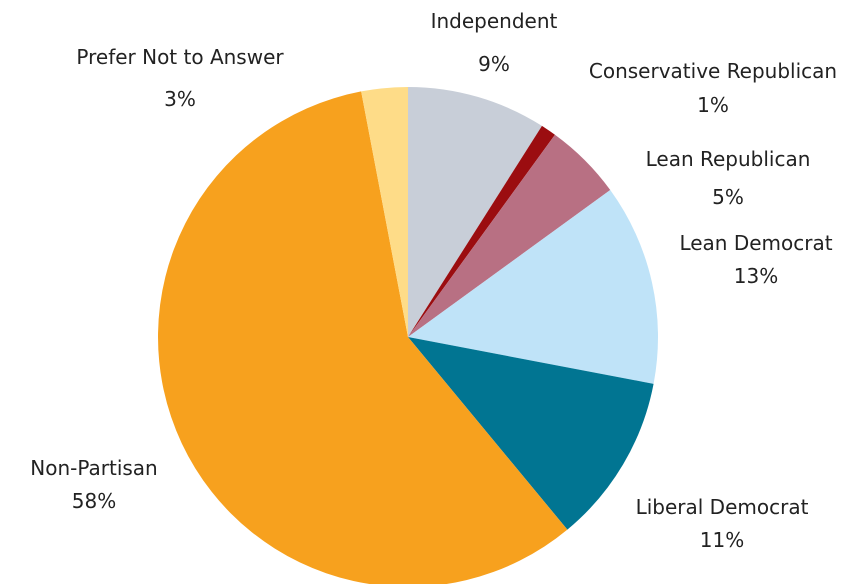 This screenshot has width=865, height=584. Describe the element at coordinates (713, 71) in the screenshot. I see `slice-name: Conservative Republican` at that location.